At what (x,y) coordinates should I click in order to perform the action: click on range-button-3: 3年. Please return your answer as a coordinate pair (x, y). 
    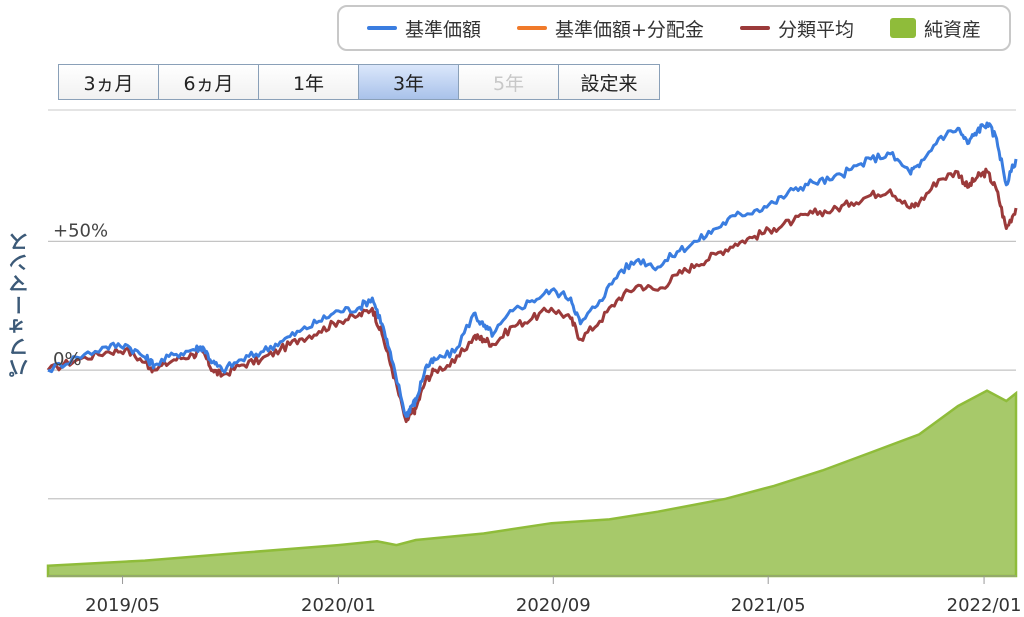
    Looking at the image, I should click on (409, 82).